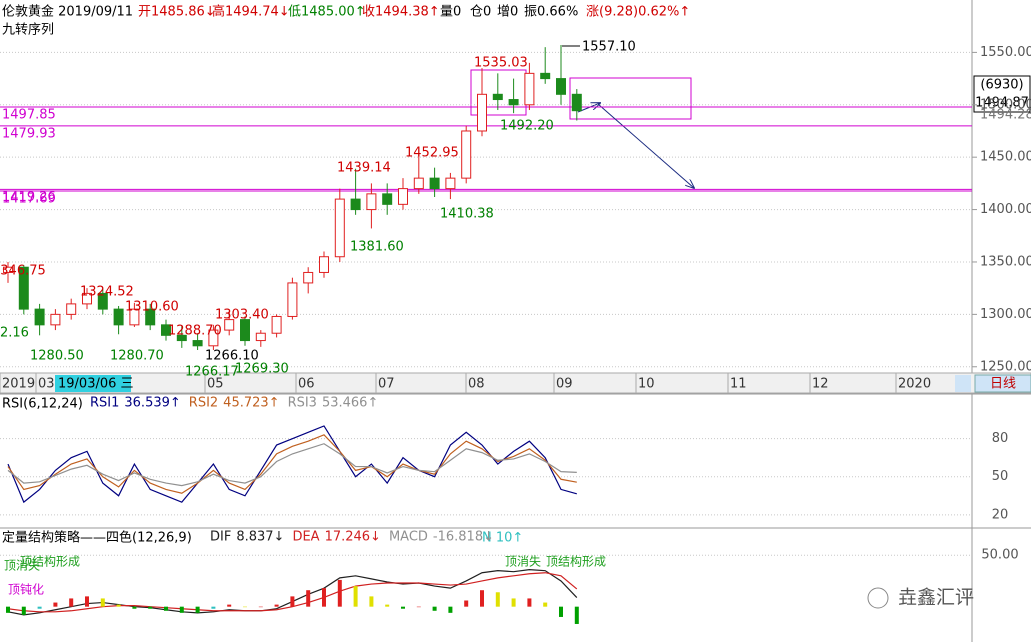 This screenshot has width=1031, height=642. I want to click on x-tick-label: 12, so click(820, 384).